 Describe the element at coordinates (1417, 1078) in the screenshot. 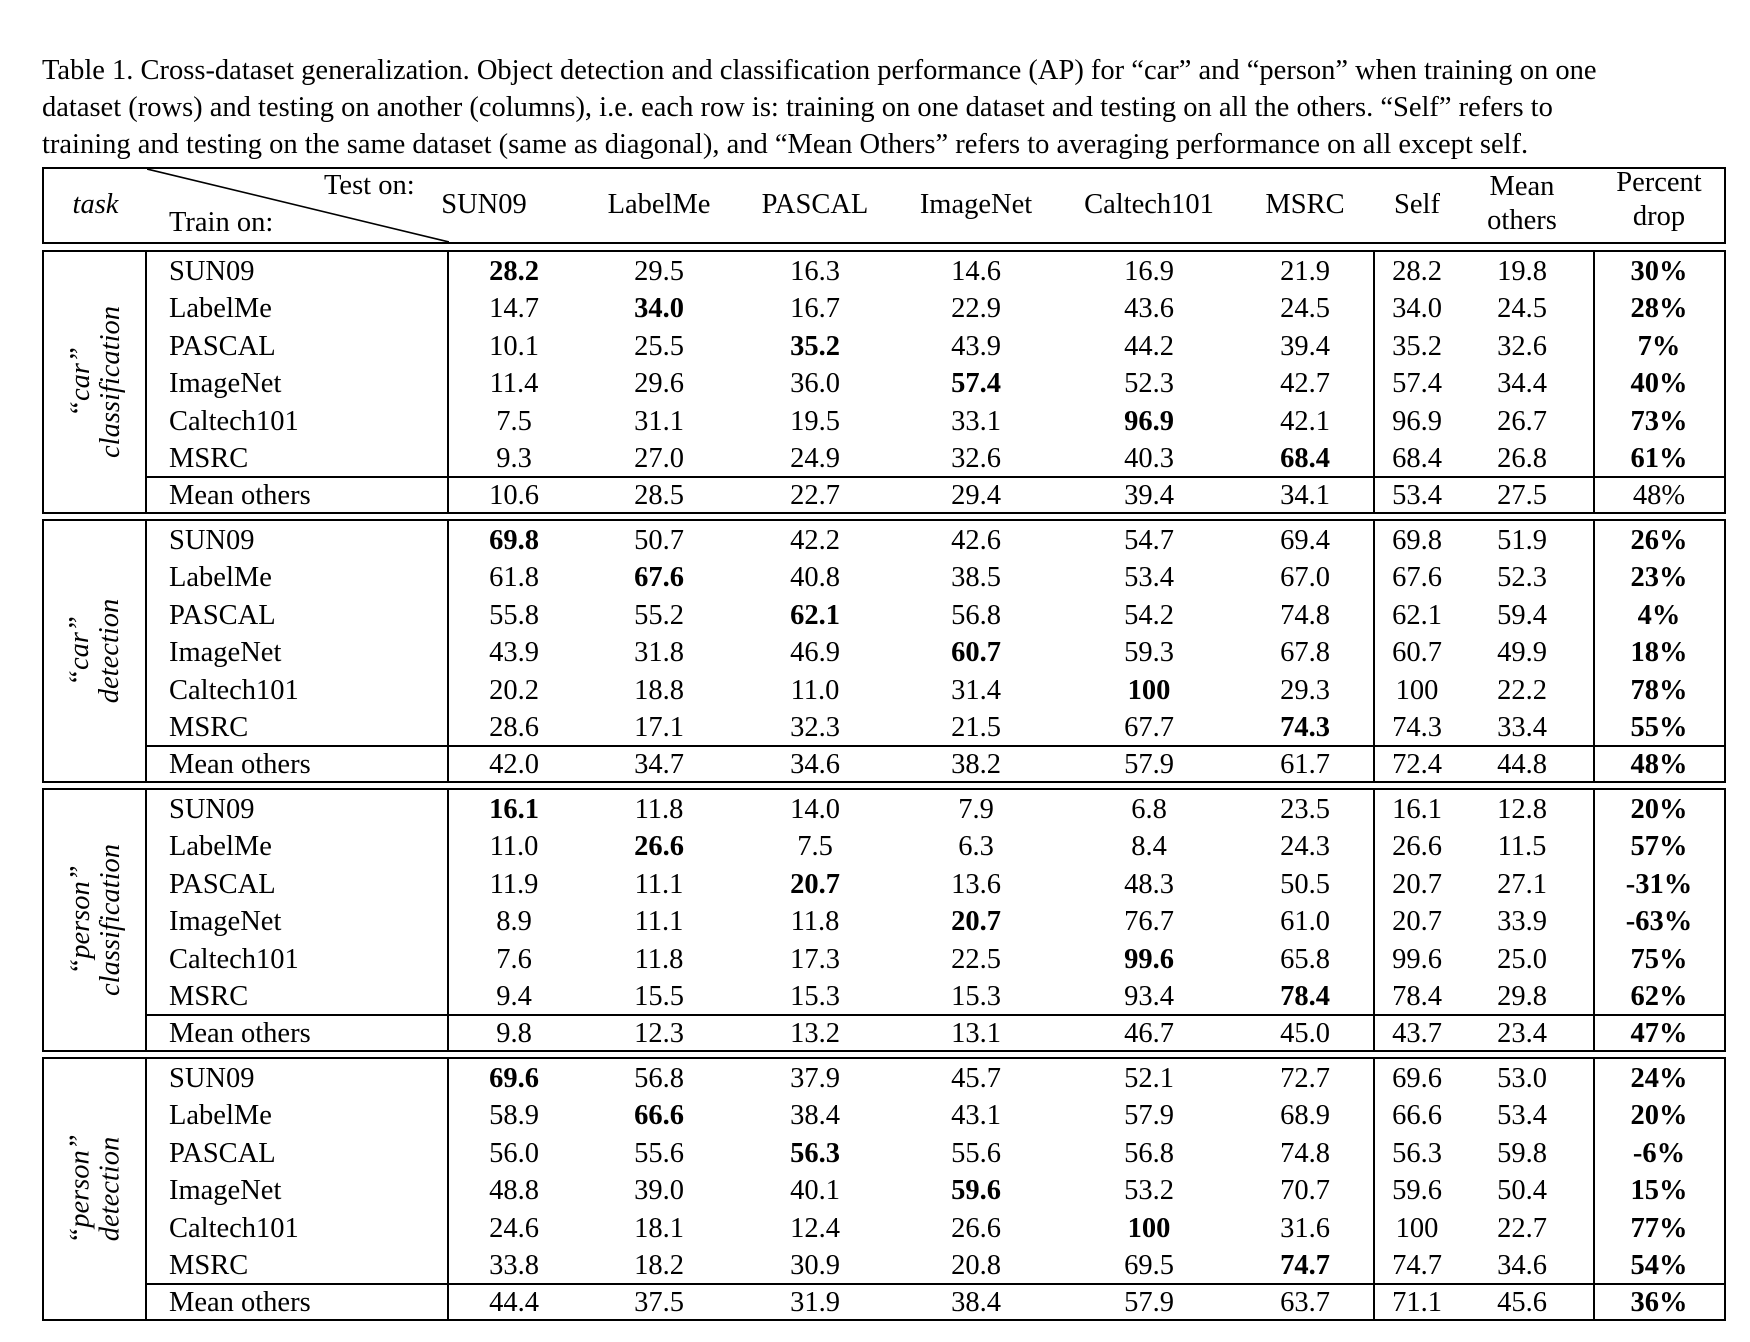

I see `self-cell: 69.6` at that location.